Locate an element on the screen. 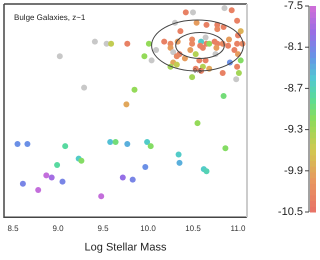  x-tick-label: 9.5 is located at coordinates (103, 229).